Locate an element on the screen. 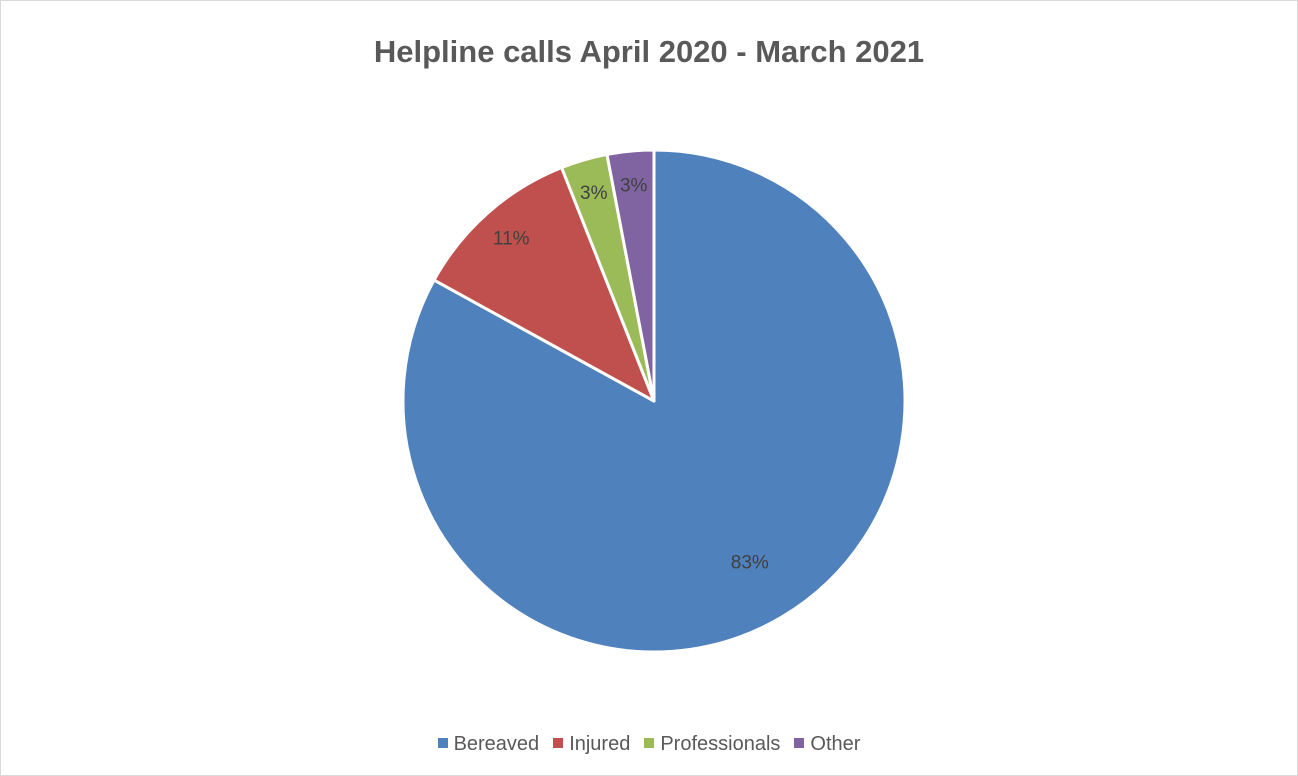  legend-swatch-other is located at coordinates (799, 742).